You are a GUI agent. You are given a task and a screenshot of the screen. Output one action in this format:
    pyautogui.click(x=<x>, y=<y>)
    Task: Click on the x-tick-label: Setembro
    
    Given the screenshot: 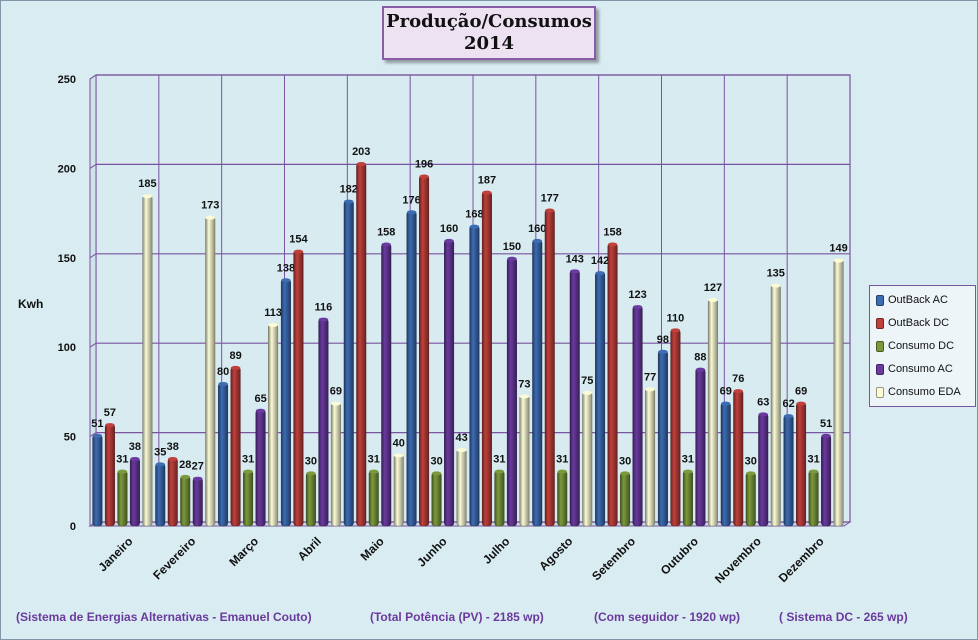 What is the action you would take?
    pyautogui.click(x=613, y=558)
    